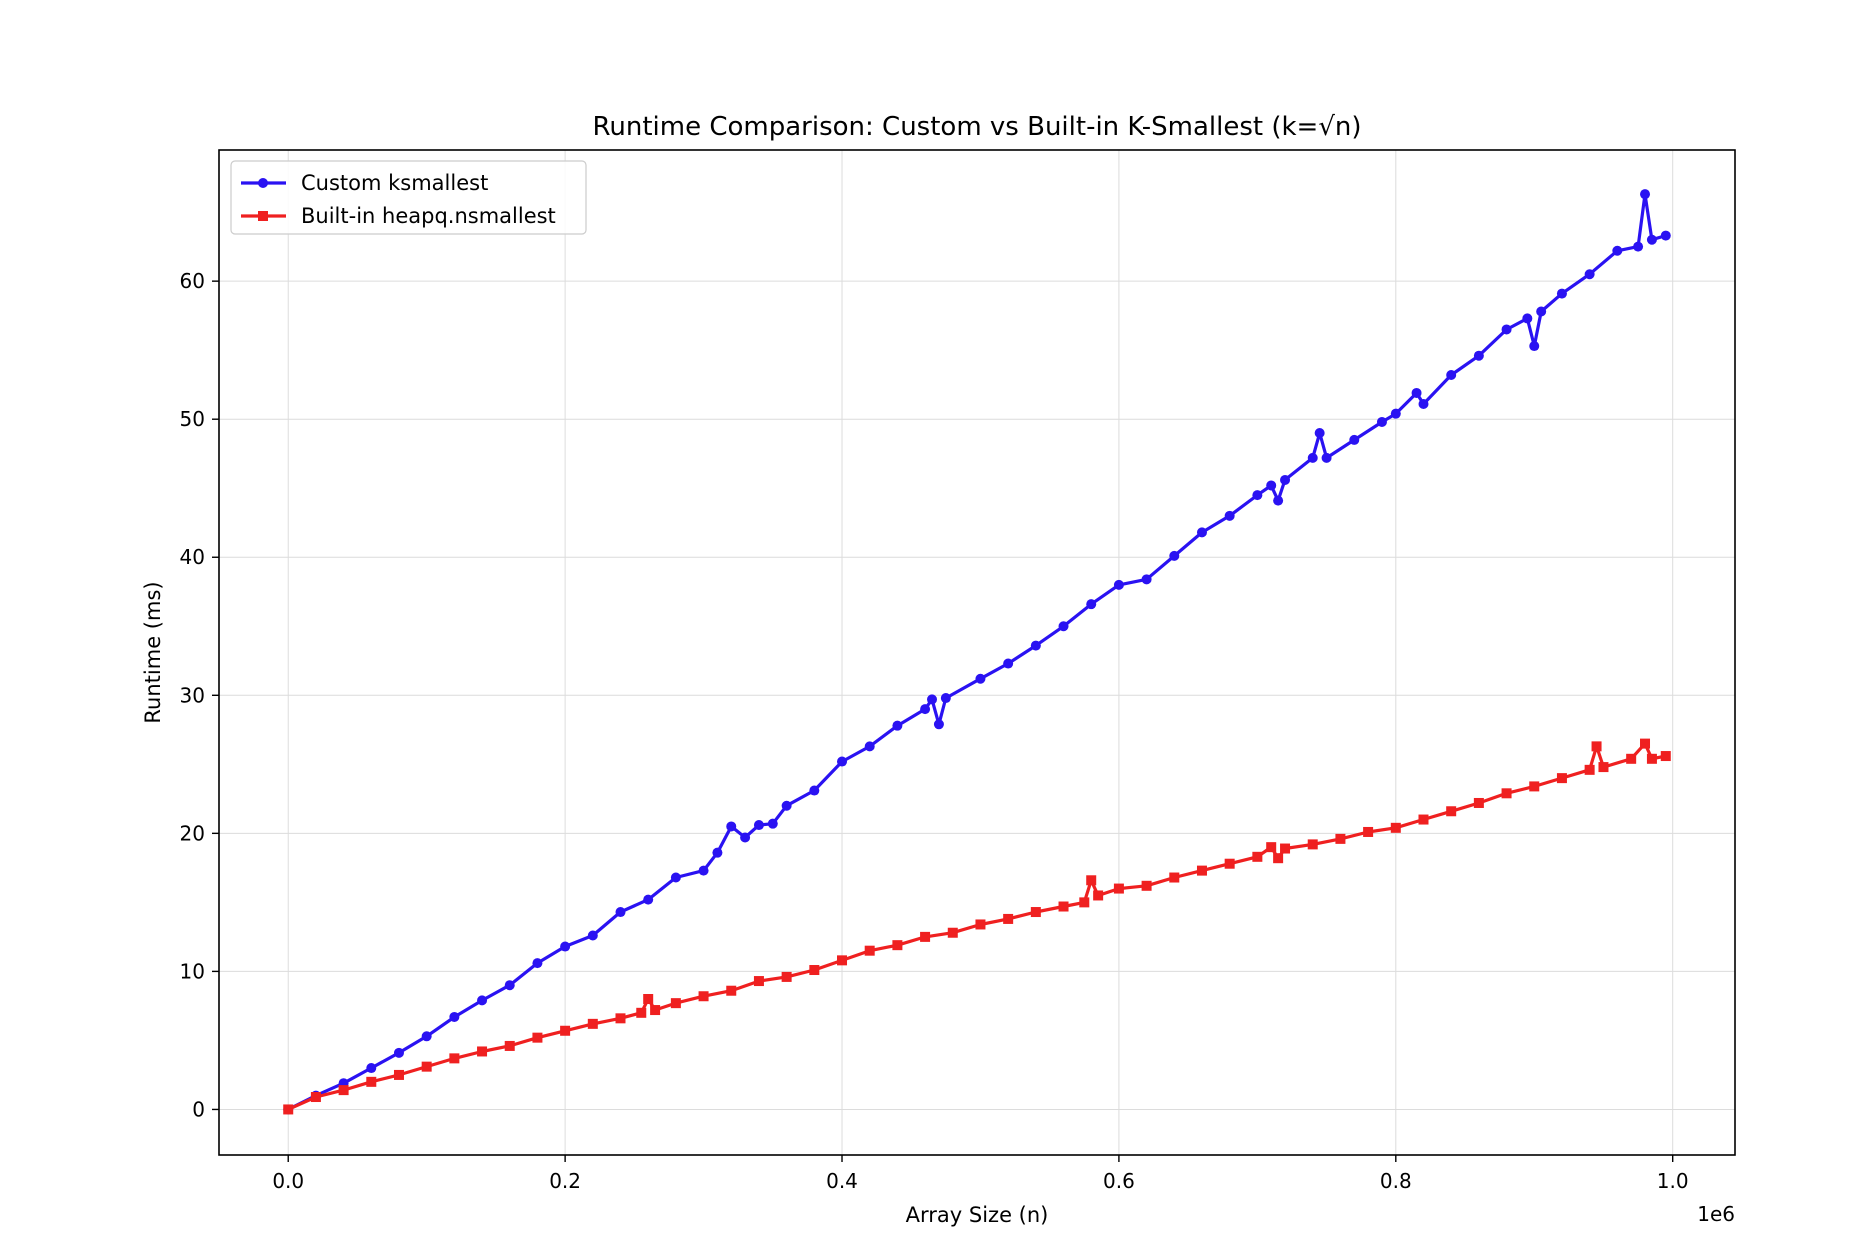  What do you see at coordinates (977, 1215) in the screenshot?
I see `x-axis-label: Array Size (n)` at bounding box center [977, 1215].